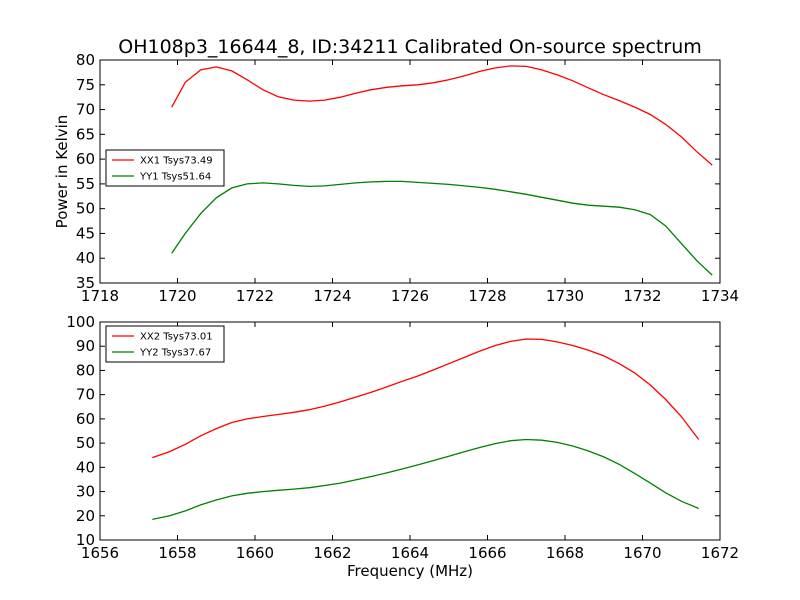 This screenshot has height=600, width=800. I want to click on x-tick-label: 1660, so click(255, 553).